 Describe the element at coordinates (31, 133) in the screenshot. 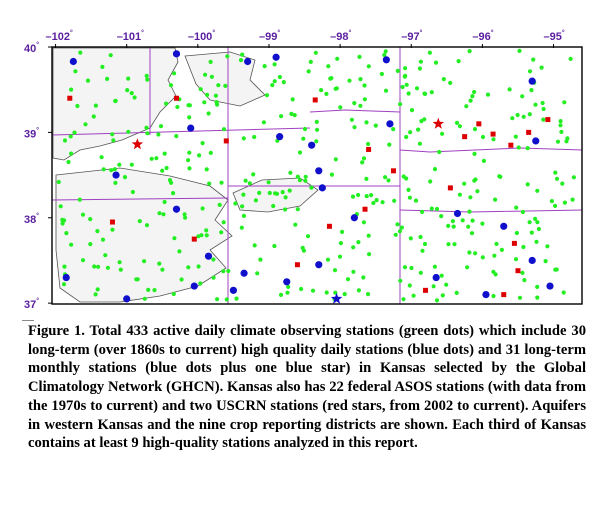

I see `latitude-tick-label: 39°` at that location.